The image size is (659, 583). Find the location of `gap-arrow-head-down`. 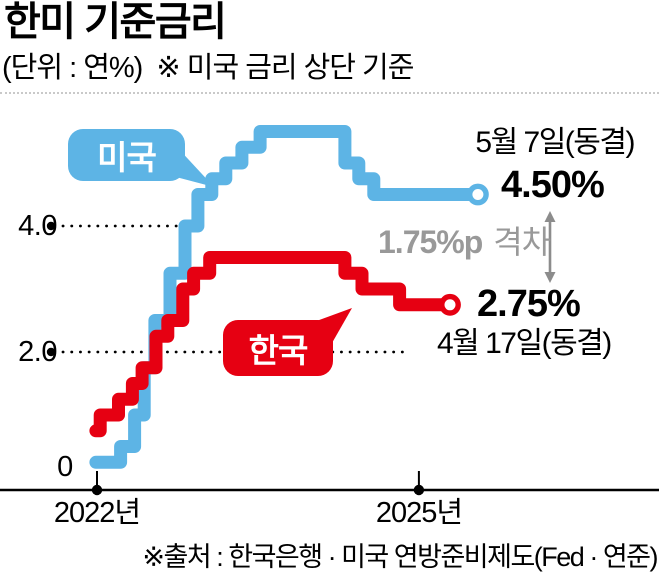

gap-arrow-head-down is located at coordinates (550, 277).